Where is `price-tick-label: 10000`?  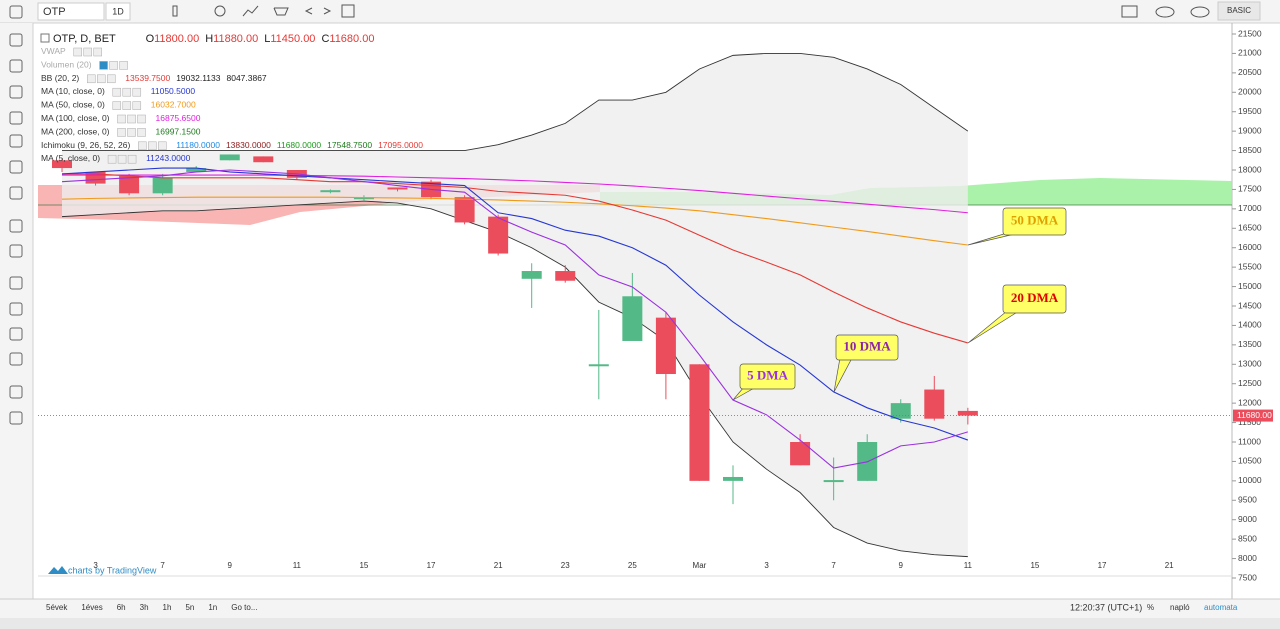 price-tick-label: 10000 is located at coordinates (1250, 480).